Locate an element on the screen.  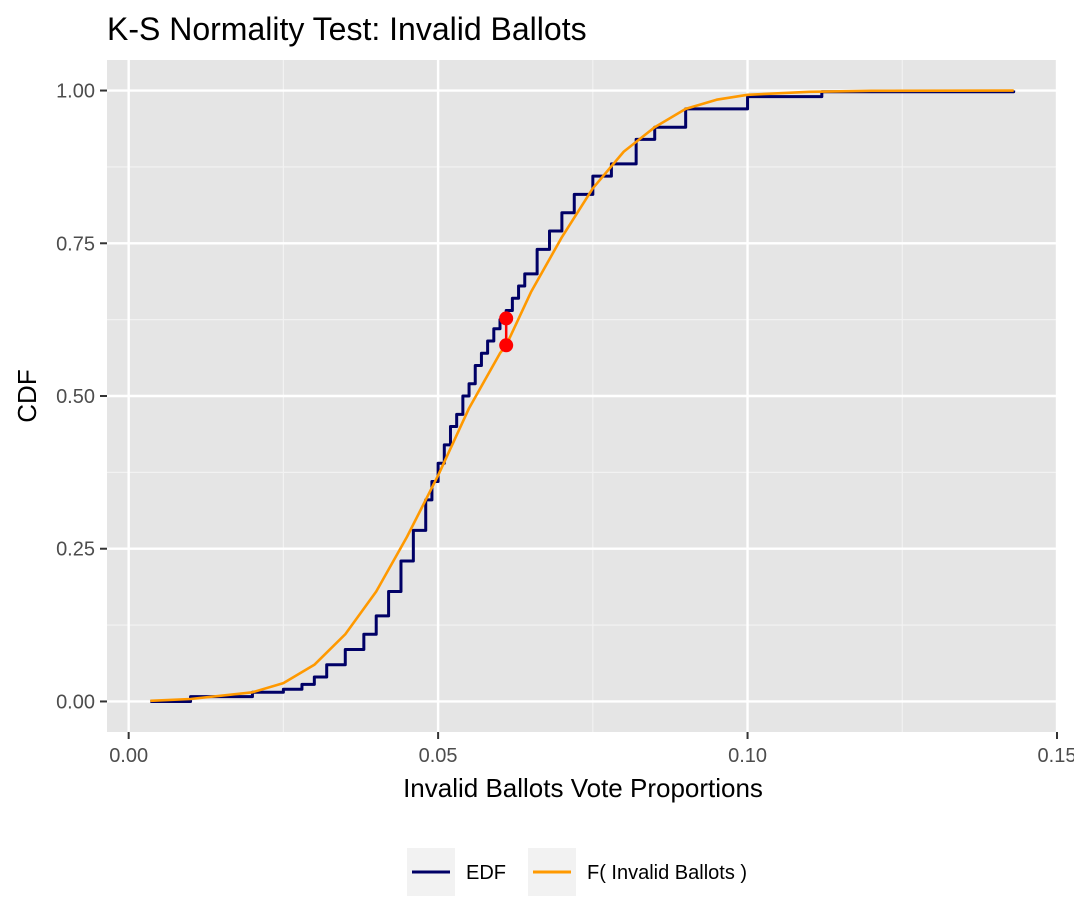
y-axis-ticks: 0.00 0.25 0.50 0.75 1.00 is located at coordinates (81, 397).